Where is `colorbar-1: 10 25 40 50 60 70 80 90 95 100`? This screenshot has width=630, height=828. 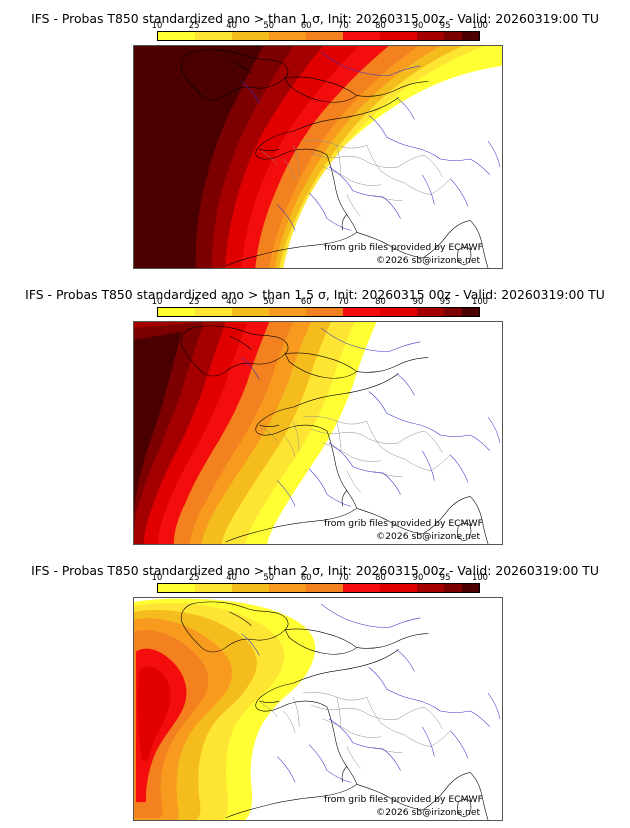 colorbar-1: 10 25 40 50 60 70 80 90 95 100 is located at coordinates (320, 30).